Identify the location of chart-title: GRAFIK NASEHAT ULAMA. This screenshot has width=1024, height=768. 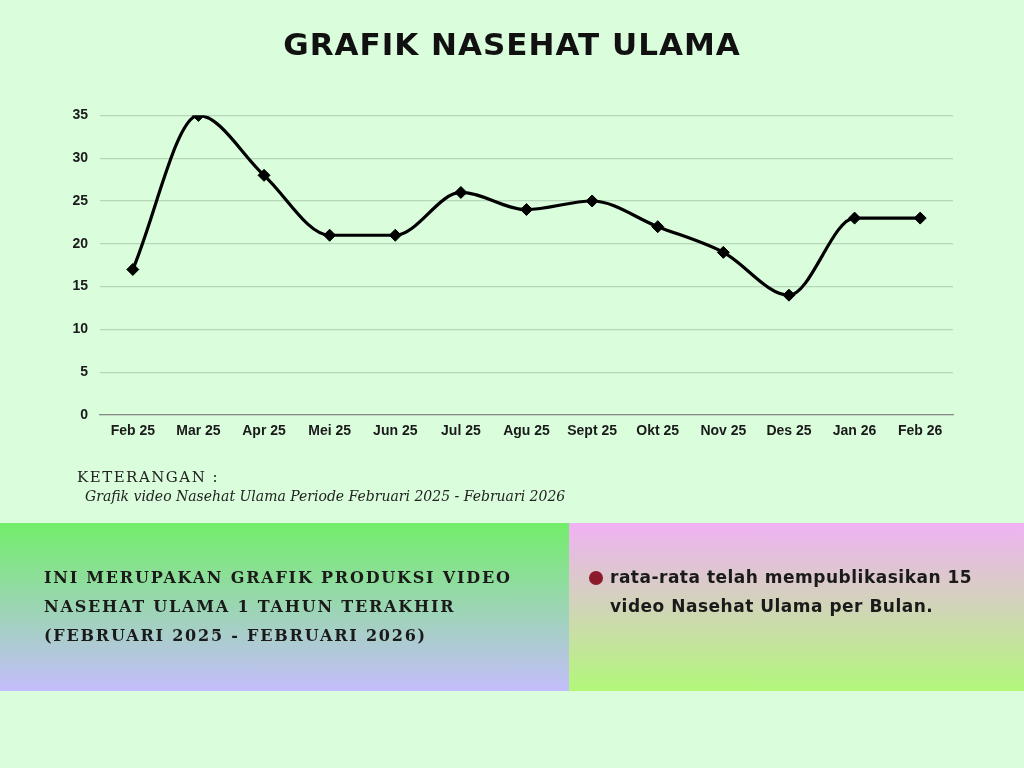
(512, 44).